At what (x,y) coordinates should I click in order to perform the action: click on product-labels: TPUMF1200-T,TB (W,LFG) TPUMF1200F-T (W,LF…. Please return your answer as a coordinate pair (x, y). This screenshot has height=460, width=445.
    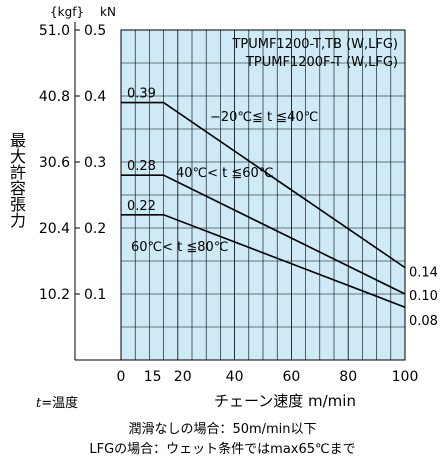
    Looking at the image, I should click on (314, 53).